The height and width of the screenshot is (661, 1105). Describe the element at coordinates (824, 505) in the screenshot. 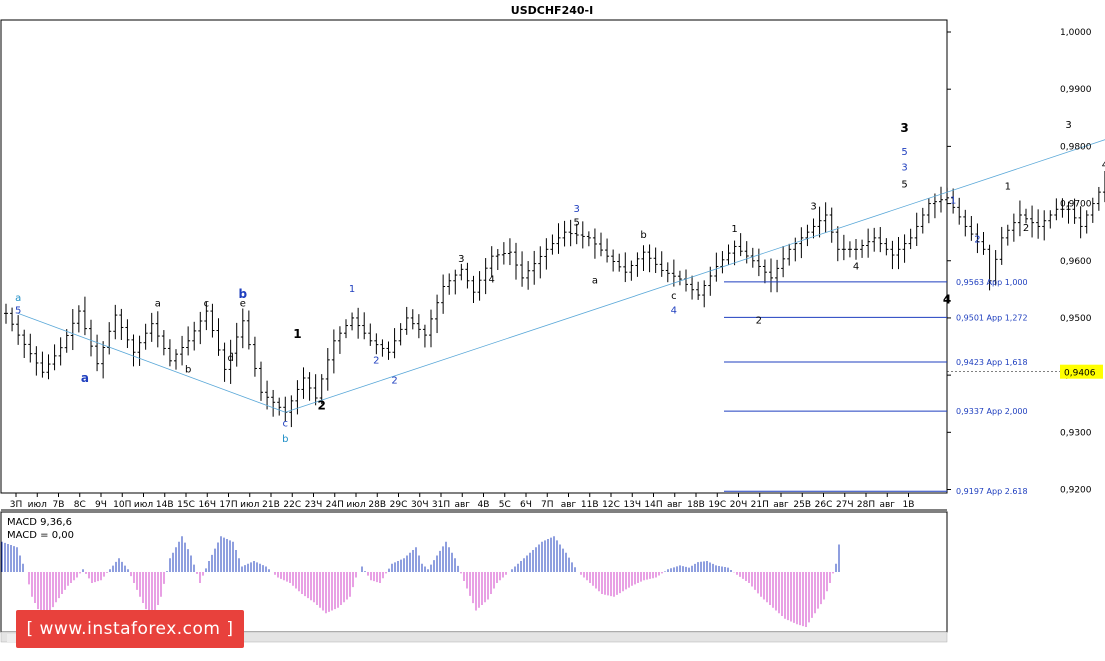

I see `time-tick-label: 26С` at that location.